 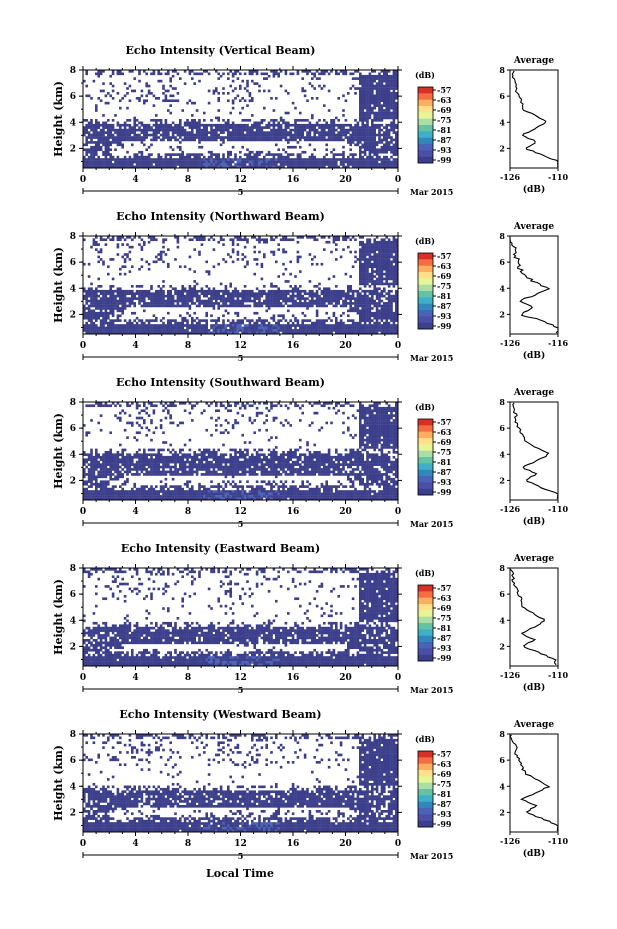 What do you see at coordinates (534, 119) in the screenshot?
I see `profile-frame` at bounding box center [534, 119].